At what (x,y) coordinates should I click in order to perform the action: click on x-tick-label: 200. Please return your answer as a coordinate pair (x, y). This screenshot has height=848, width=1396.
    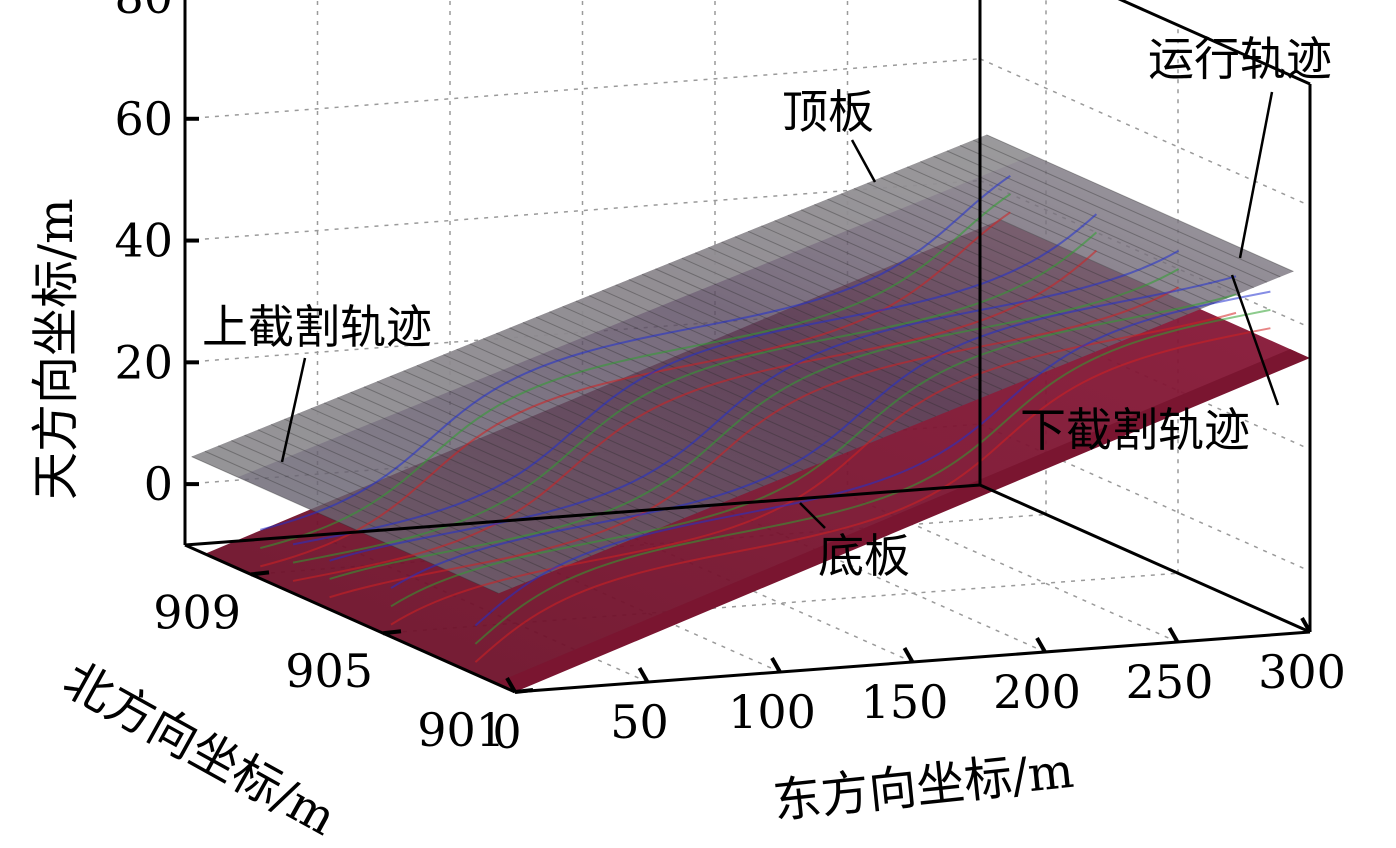
    Looking at the image, I should click on (1037, 692).